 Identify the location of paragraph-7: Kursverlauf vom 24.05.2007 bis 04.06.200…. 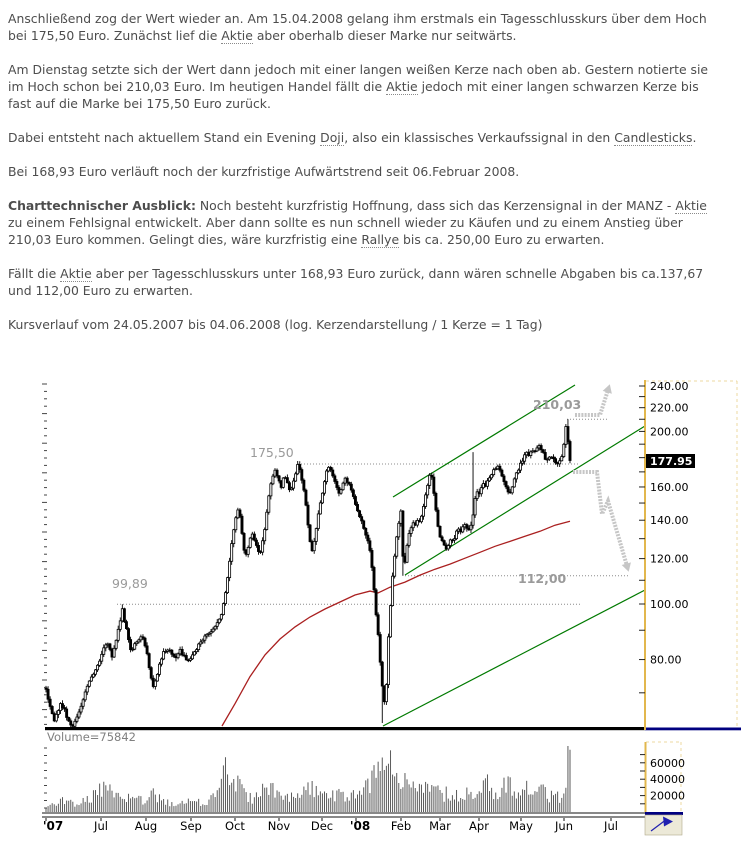
(362, 324).